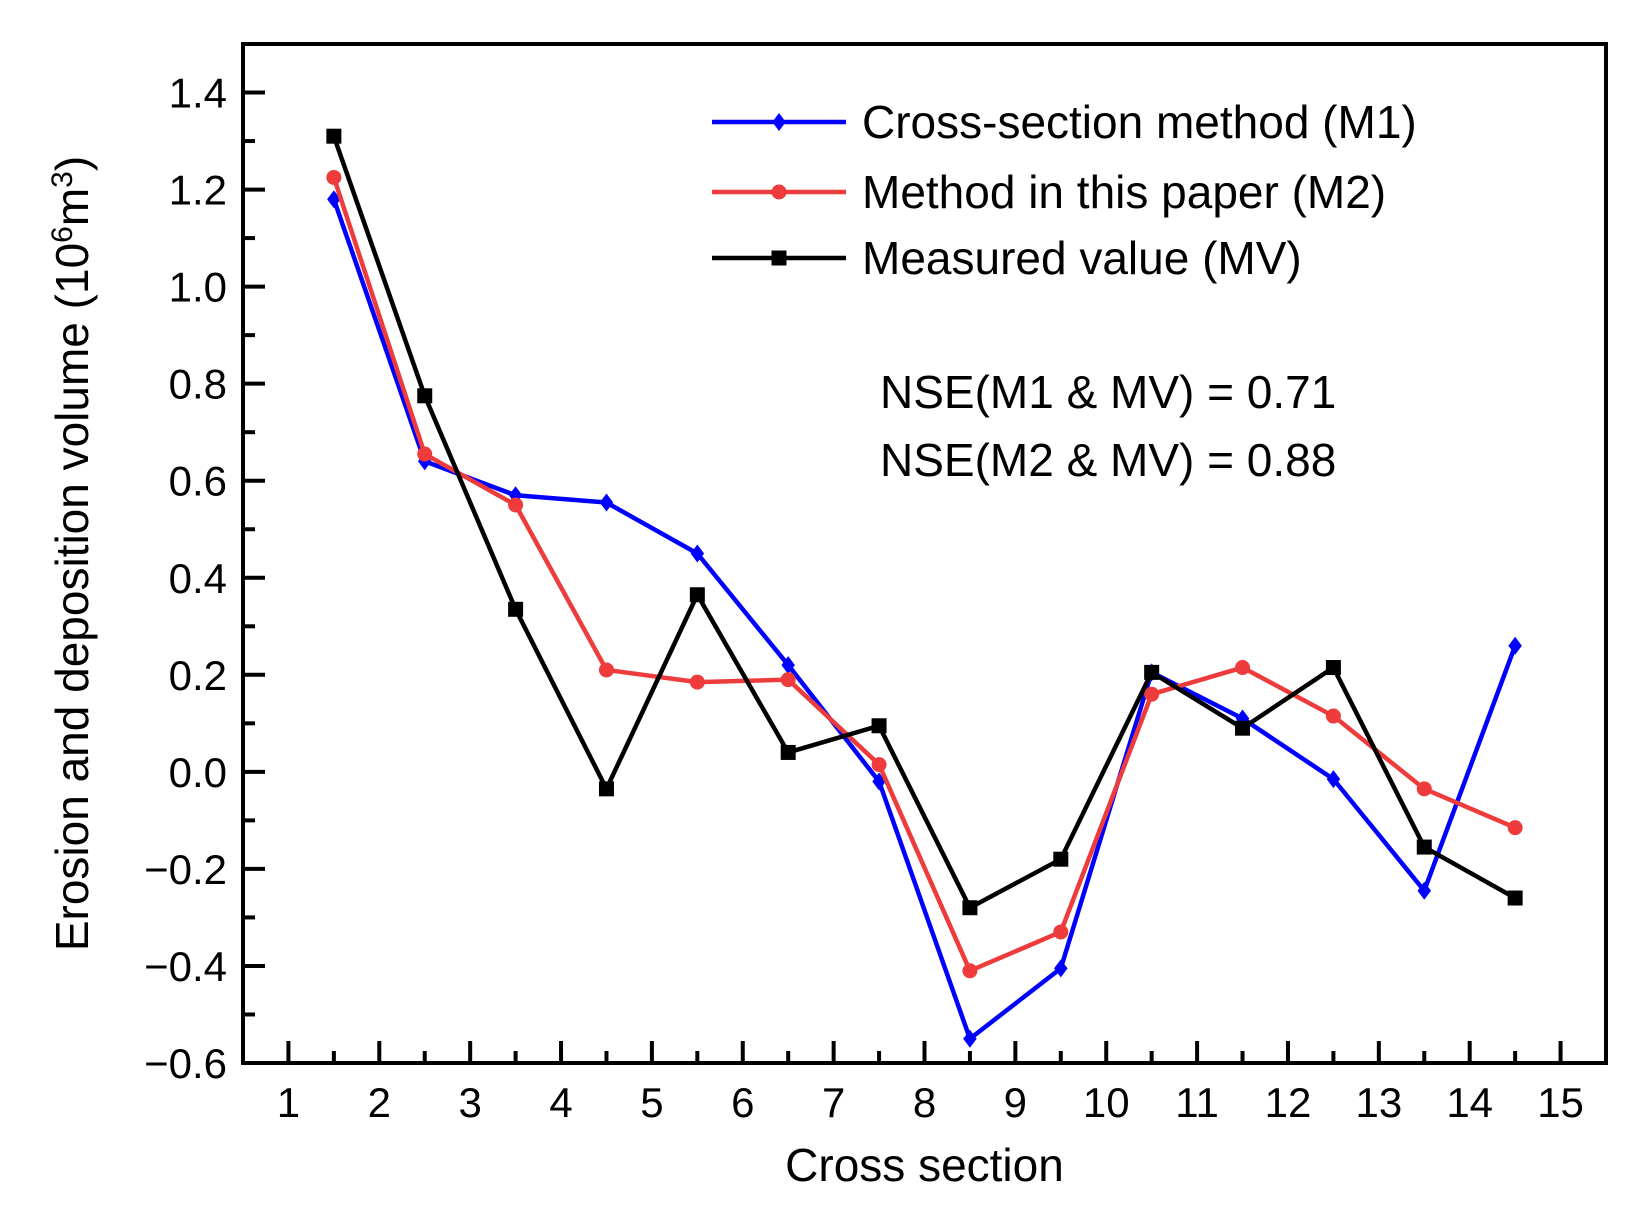  What do you see at coordinates (198, 578) in the screenshot?
I see `y-tick-label: 0.4` at bounding box center [198, 578].